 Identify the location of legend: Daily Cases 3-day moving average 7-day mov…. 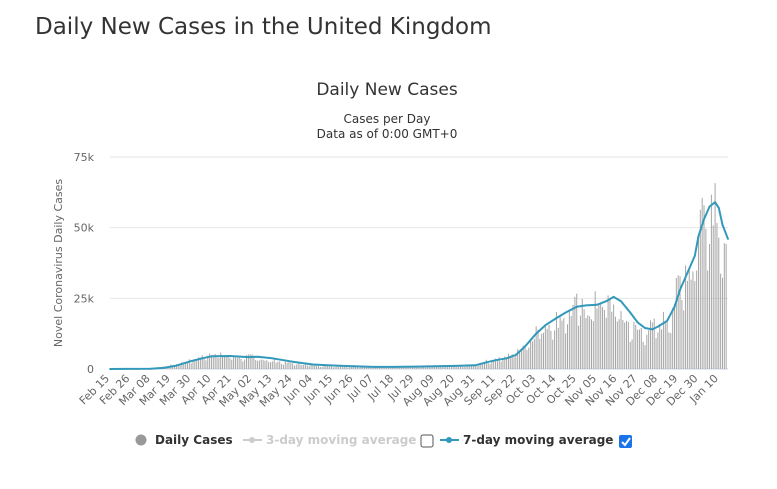
(384, 440).